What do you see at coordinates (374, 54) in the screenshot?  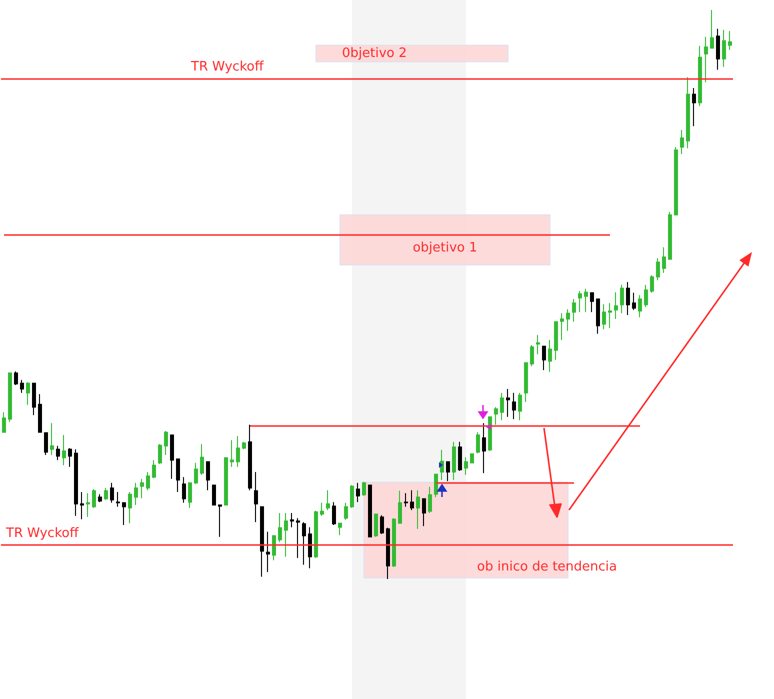 I see `band-label: 0bjetivo 2` at bounding box center [374, 54].